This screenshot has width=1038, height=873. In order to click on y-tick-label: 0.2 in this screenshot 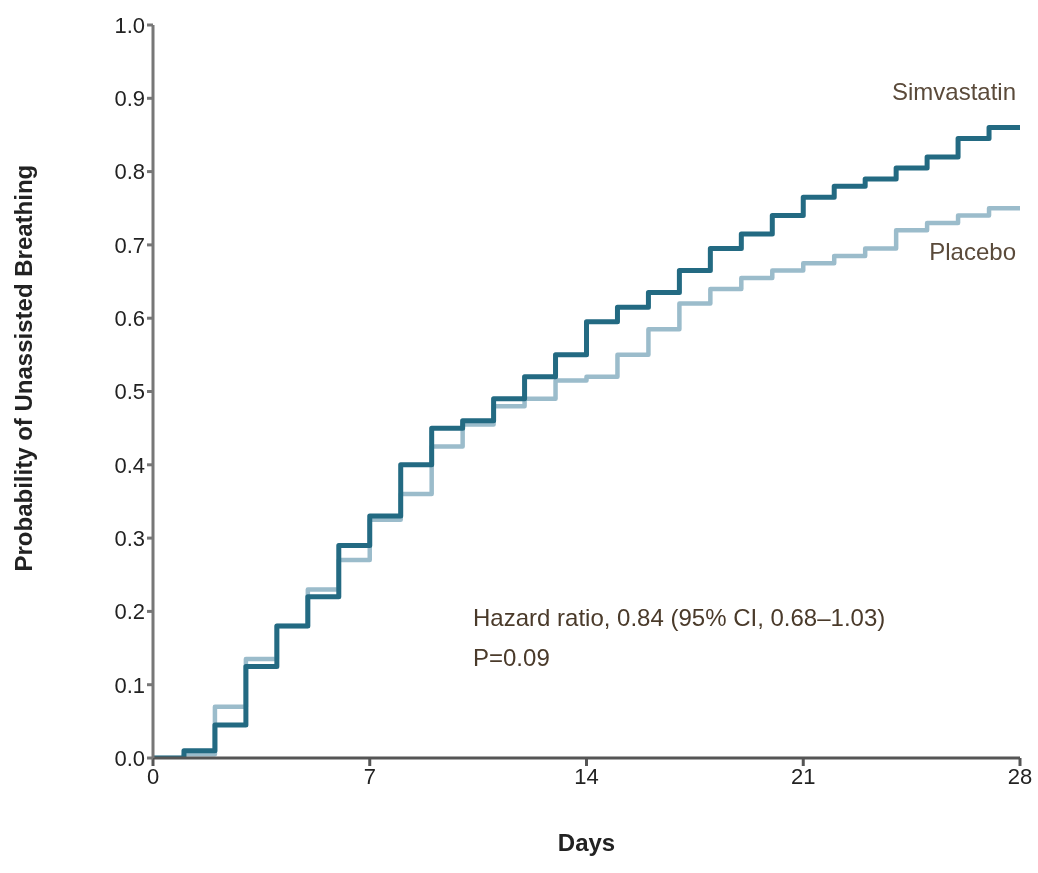, I will do `click(129, 612)`.